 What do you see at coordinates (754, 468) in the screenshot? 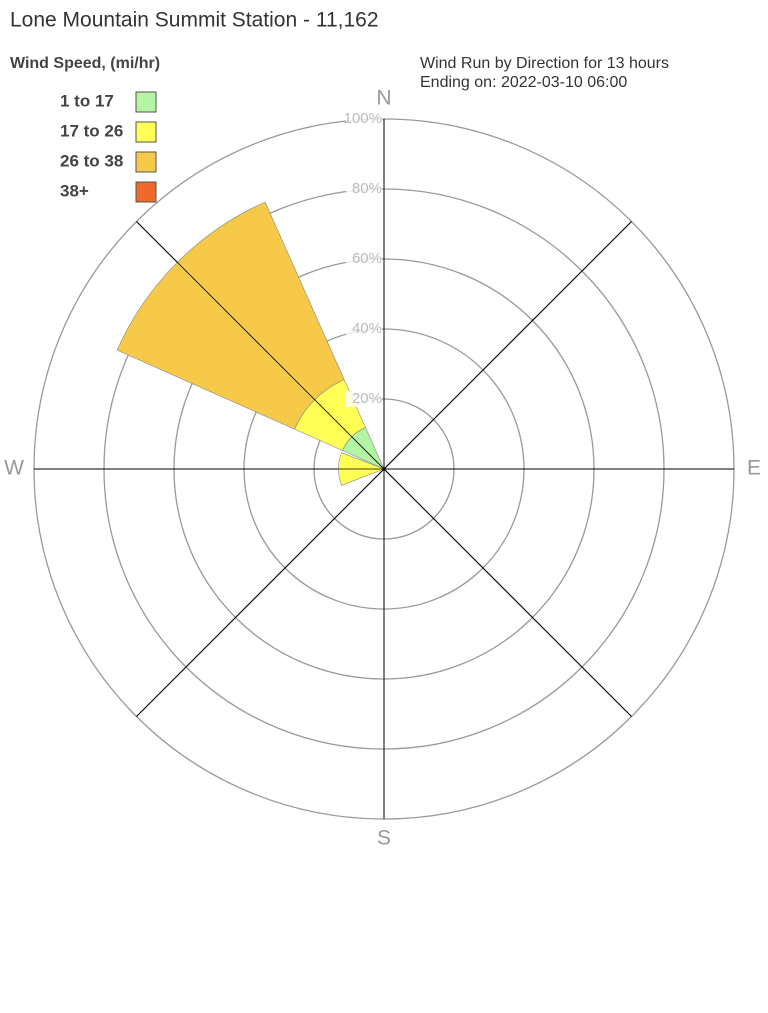
I see `direction-label: E` at bounding box center [754, 468].